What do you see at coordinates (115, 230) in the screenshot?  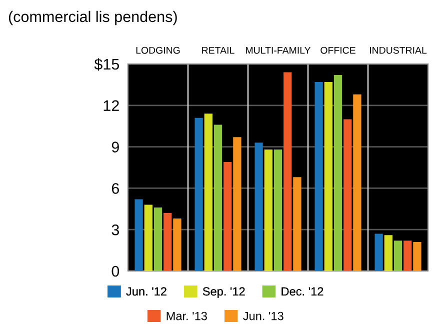 I see `y-tick-label: 3` at bounding box center [115, 230].